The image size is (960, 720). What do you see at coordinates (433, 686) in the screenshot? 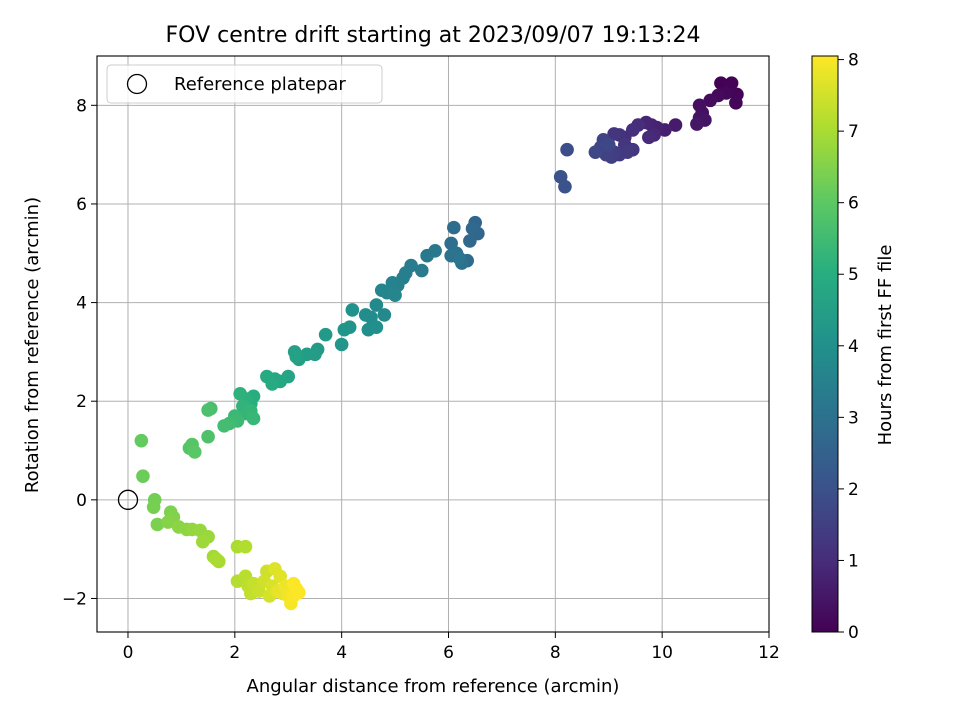
I see `x-axis-label: Angular distance from reference (arcmin)` at bounding box center [433, 686].